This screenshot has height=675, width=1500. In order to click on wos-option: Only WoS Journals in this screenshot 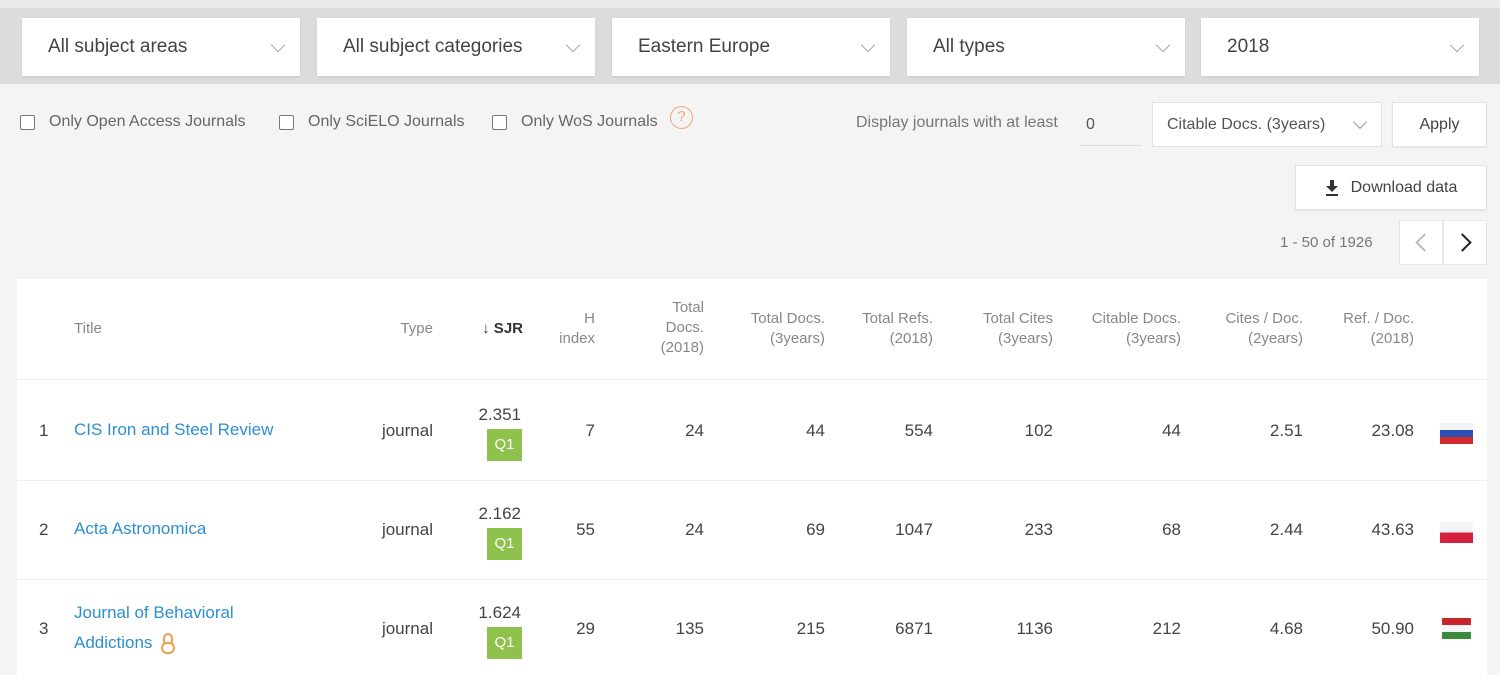, I will do `click(575, 122)`.